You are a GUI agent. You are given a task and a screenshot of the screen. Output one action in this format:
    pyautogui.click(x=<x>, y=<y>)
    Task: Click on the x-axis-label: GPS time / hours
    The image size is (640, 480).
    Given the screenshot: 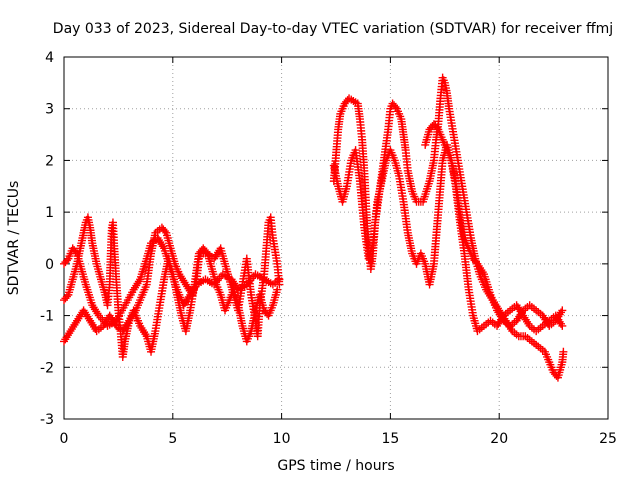 What is the action you would take?
    pyautogui.click(x=335, y=466)
    